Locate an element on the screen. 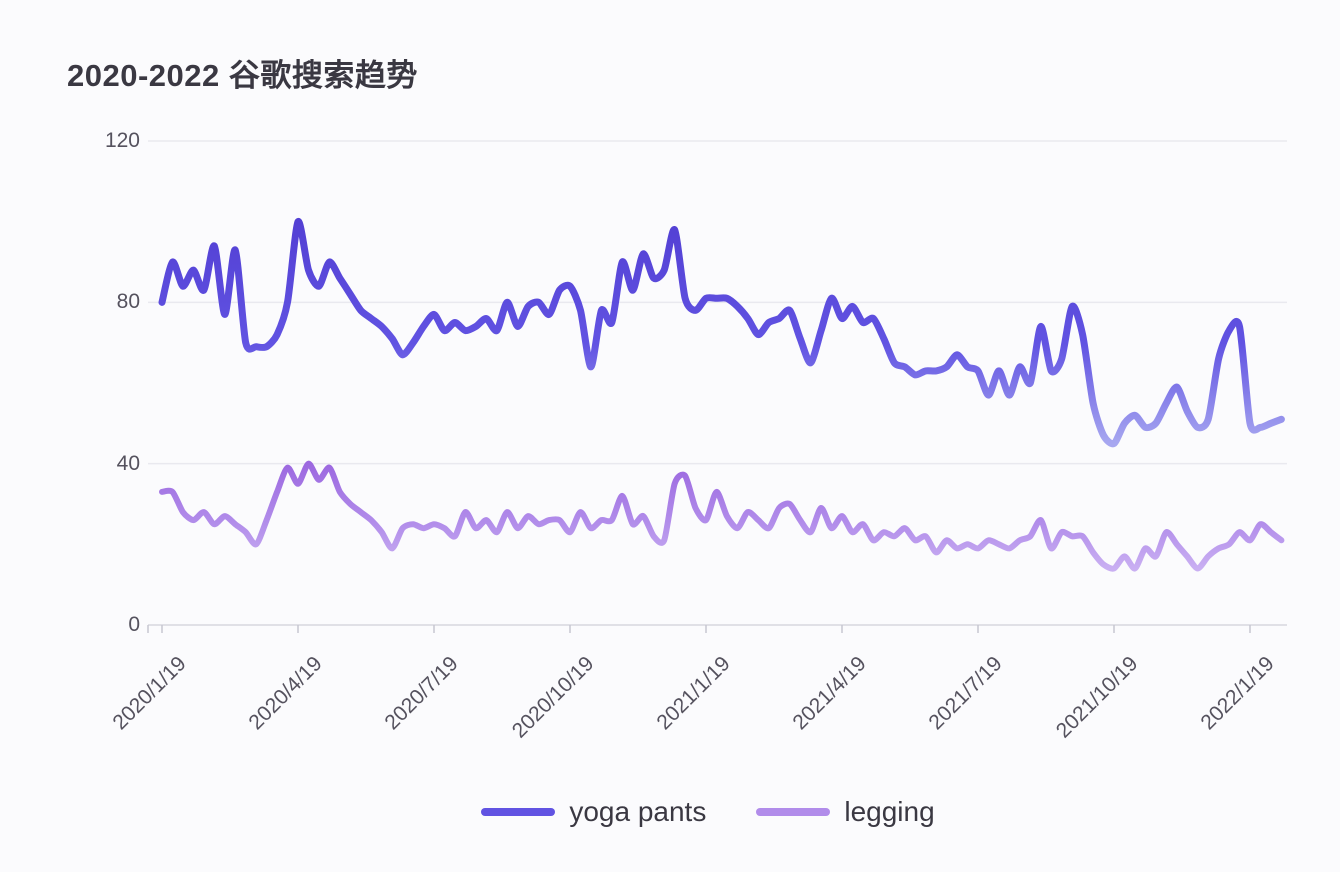 This screenshot has width=1340, height=872. y-axis-label: 40 is located at coordinates (128, 463).